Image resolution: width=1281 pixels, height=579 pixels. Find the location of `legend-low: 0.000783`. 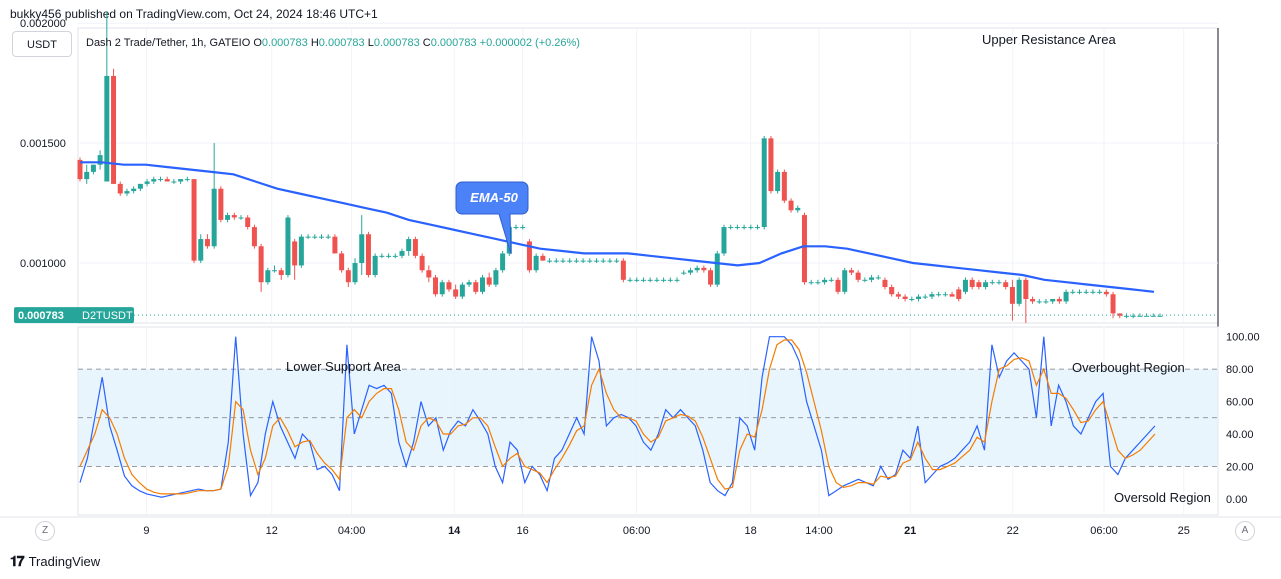

legend-low: 0.000783 is located at coordinates (398, 43).